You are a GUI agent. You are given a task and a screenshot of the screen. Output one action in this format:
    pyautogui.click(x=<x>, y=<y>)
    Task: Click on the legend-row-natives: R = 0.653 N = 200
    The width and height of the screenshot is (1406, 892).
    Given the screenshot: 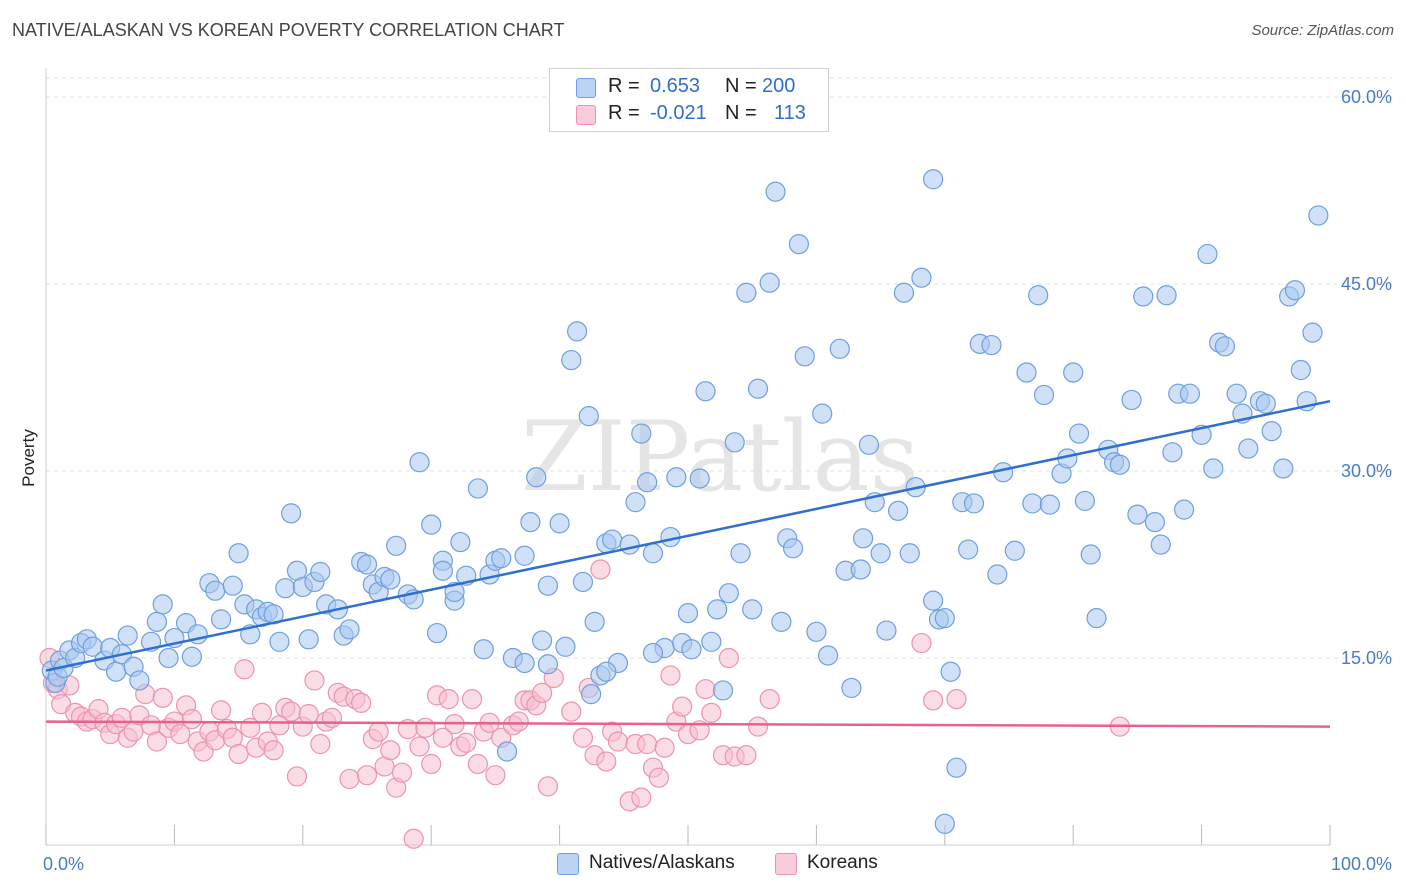 What is the action you would take?
    pyautogui.click(x=689, y=87)
    